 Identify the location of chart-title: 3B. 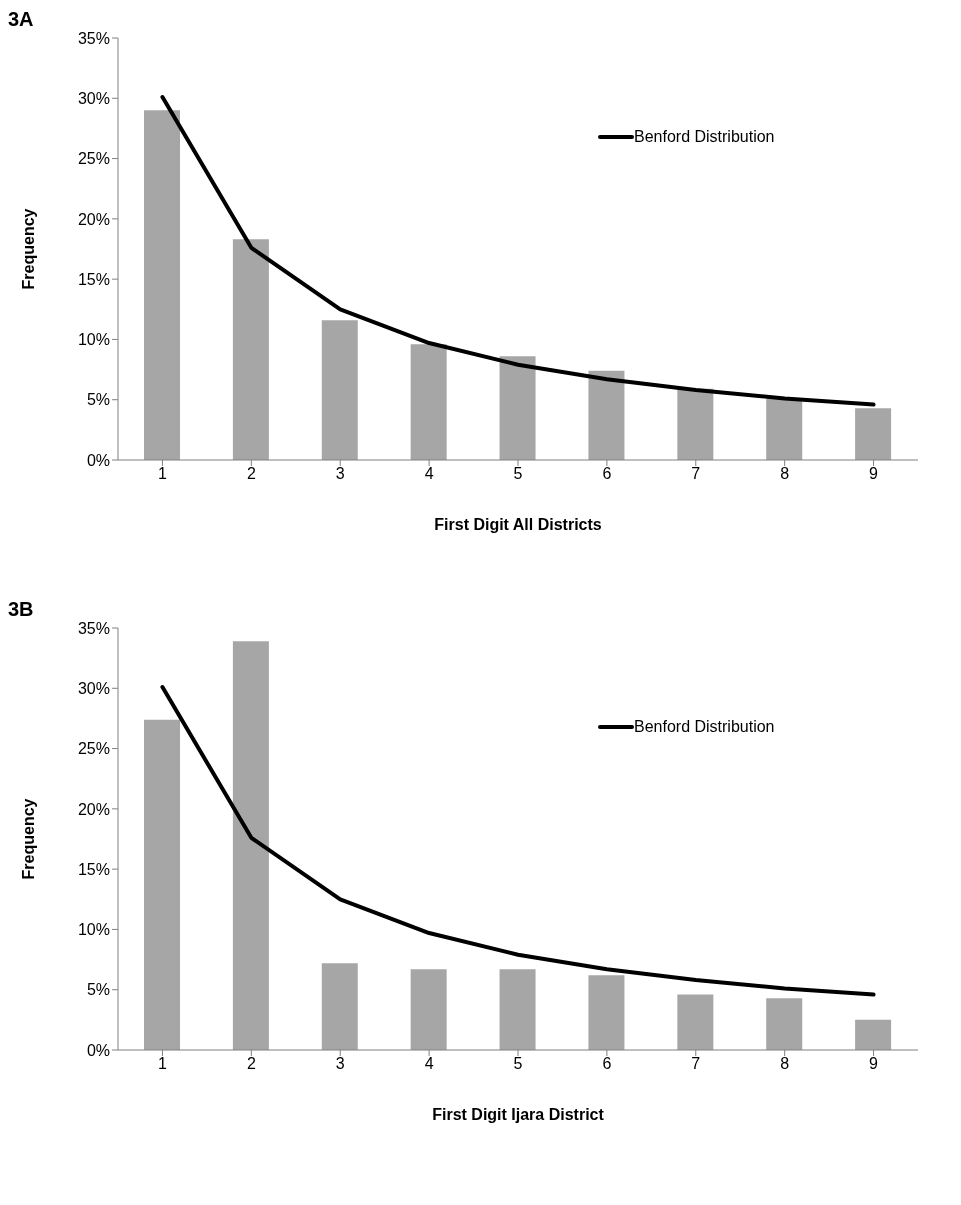
(21, 609).